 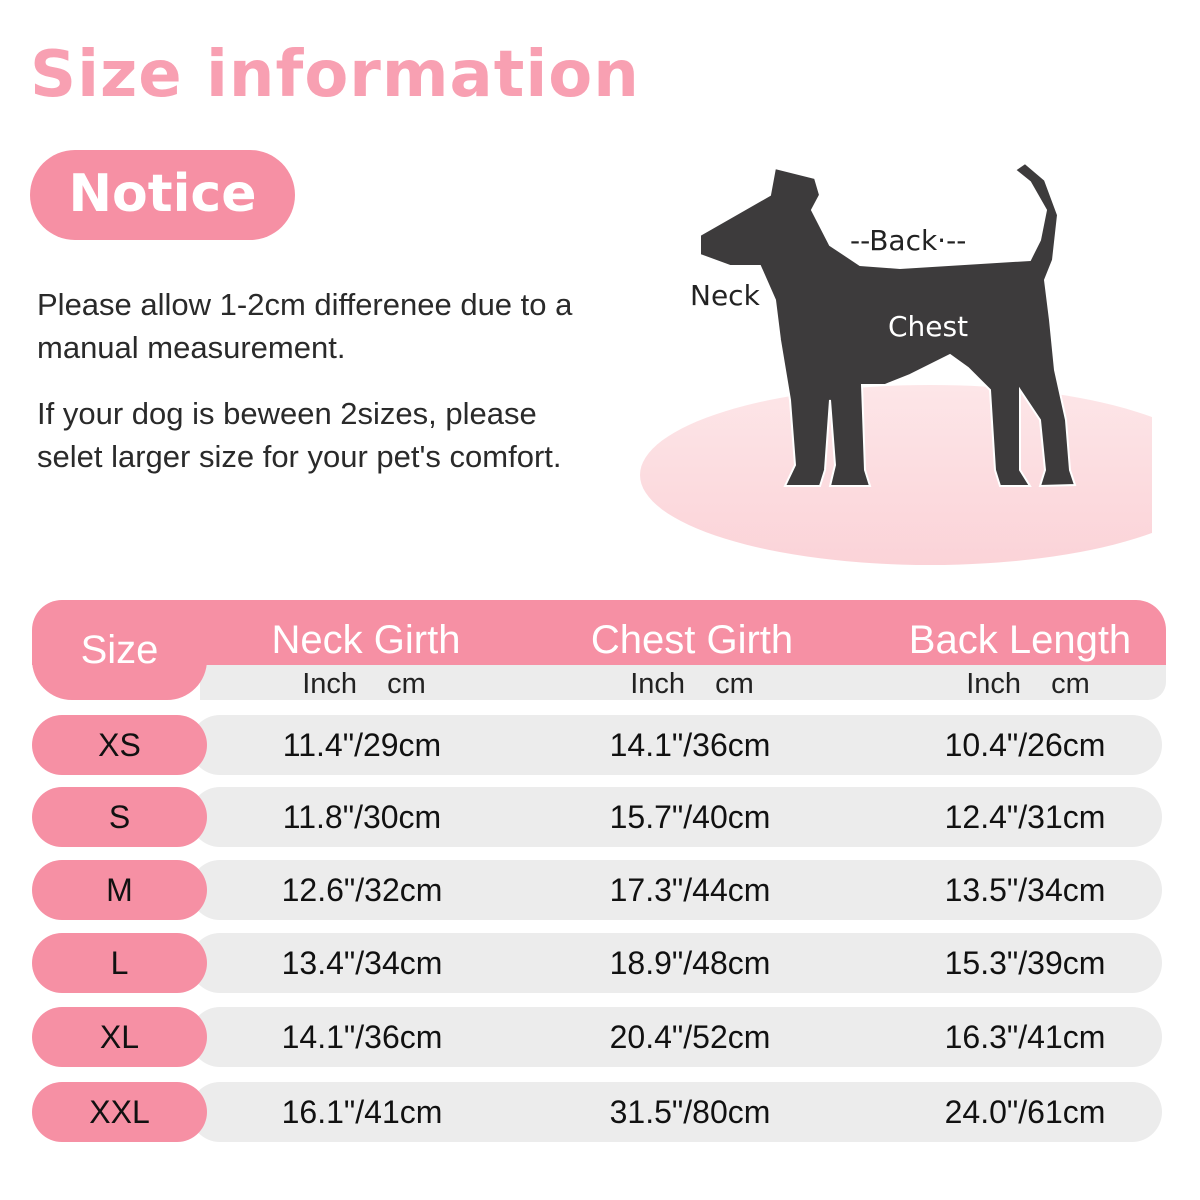 What do you see at coordinates (1025, 1037) in the screenshot?
I see `table-cell: 16.3"/41cm` at bounding box center [1025, 1037].